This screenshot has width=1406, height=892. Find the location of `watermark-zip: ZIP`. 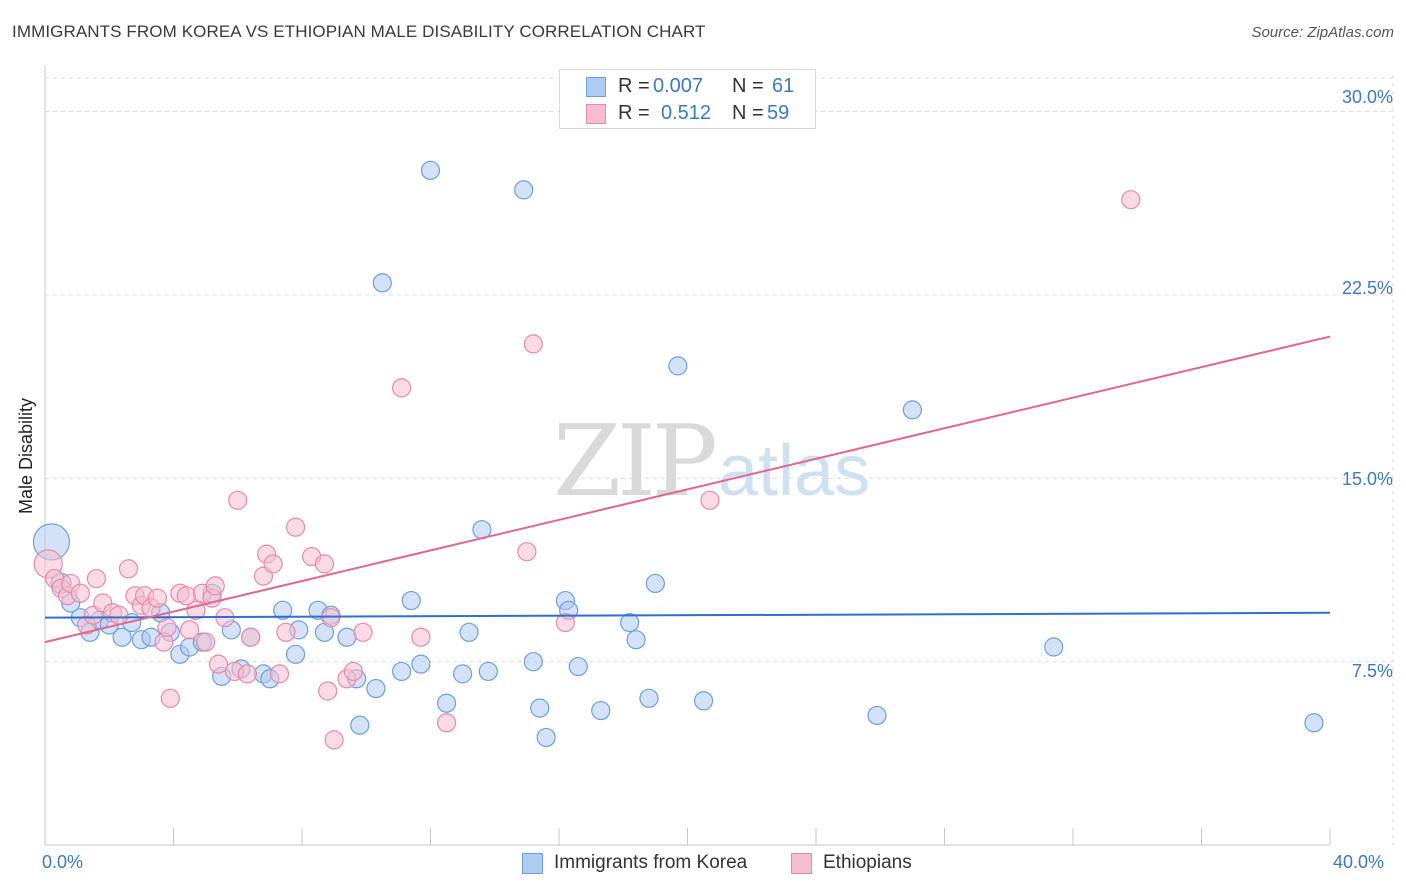

watermark-zip: ZIP is located at coordinates (635, 462).